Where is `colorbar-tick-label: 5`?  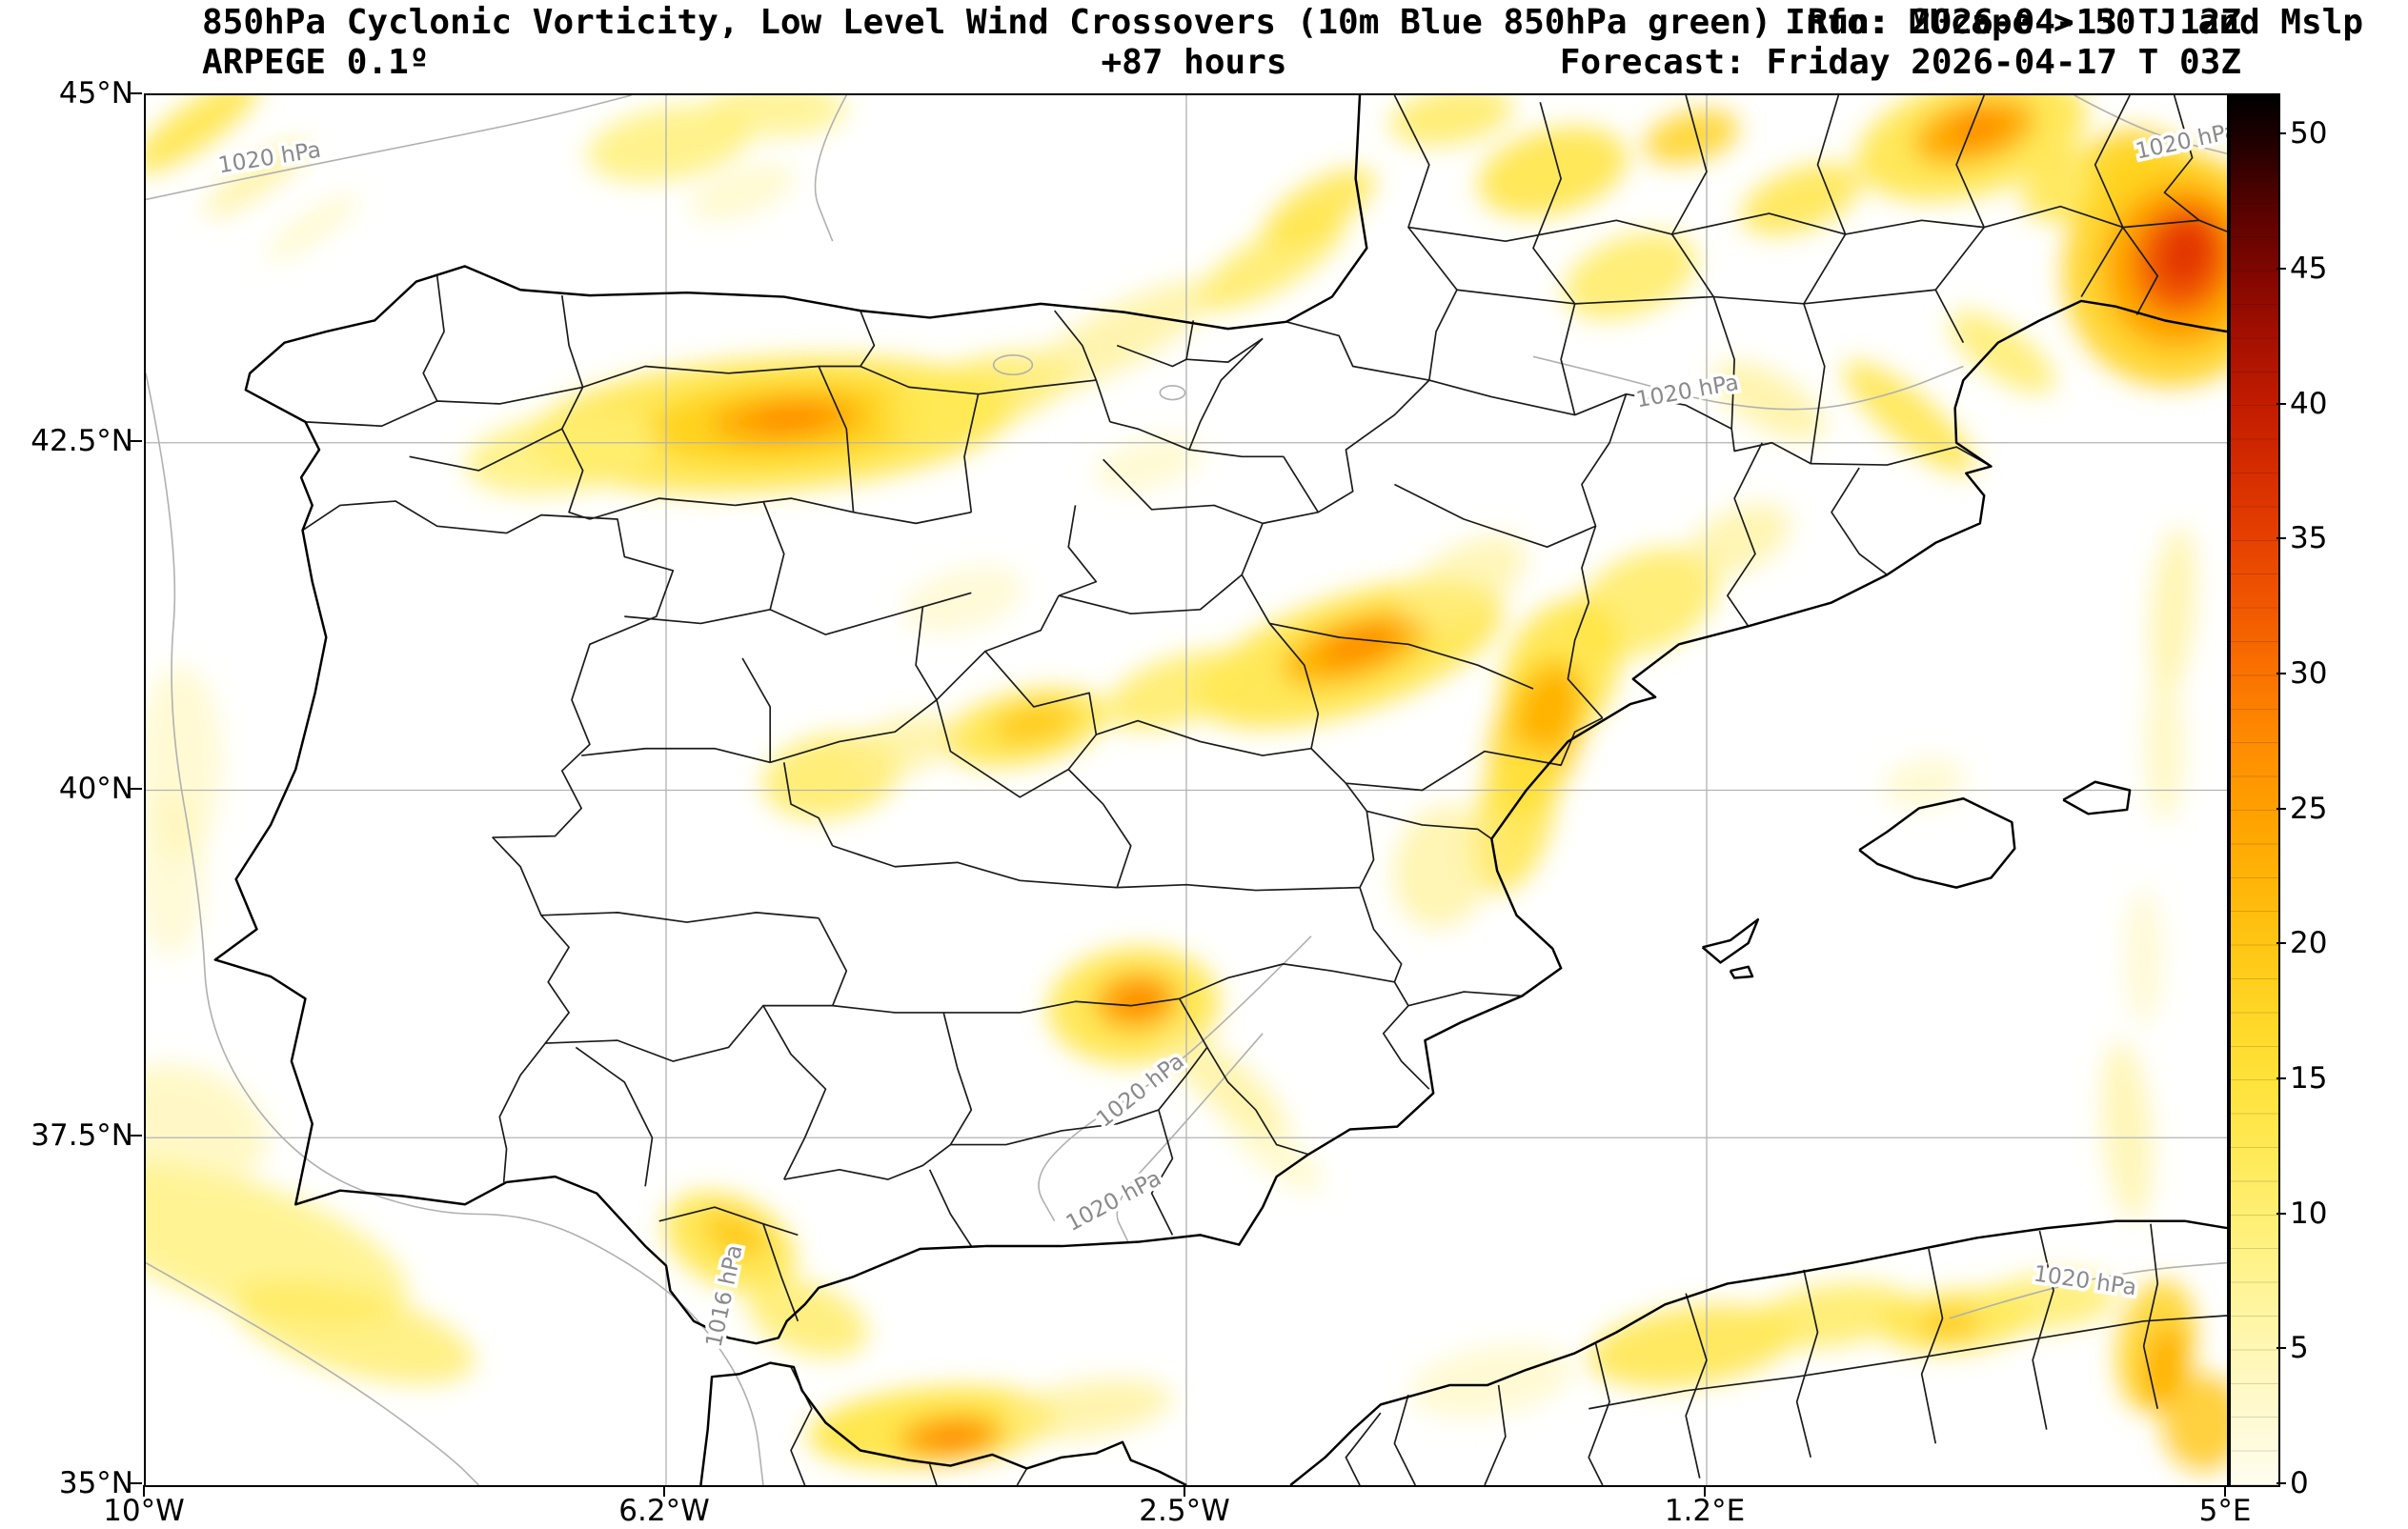 colorbar-tick-label: 5 is located at coordinates (2300, 1348).